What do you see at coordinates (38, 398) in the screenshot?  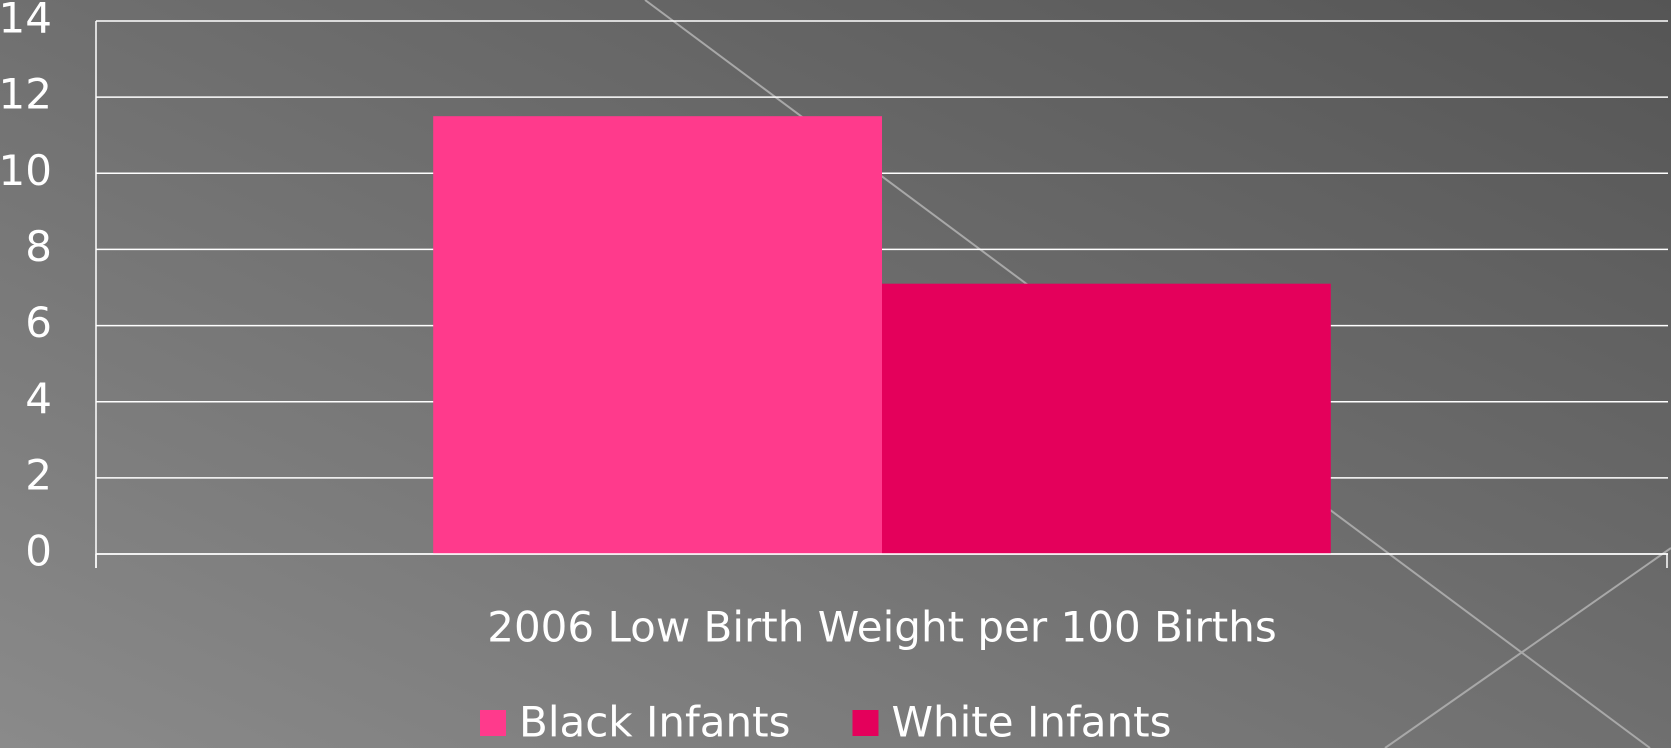 I see `y-tick-label: 4` at bounding box center [38, 398].